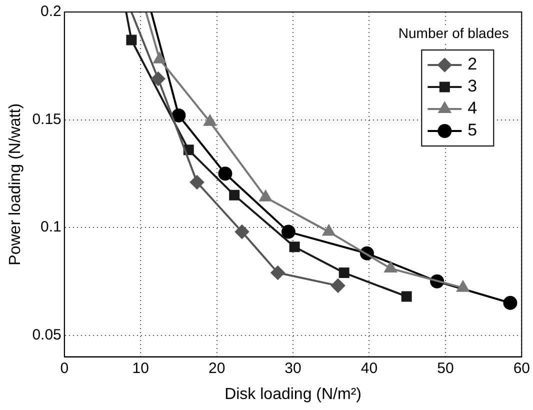 Image resolution: width=533 pixels, height=410 pixels. Describe the element at coordinates (473, 64) in the screenshot. I see `legend-label: 2` at that location.